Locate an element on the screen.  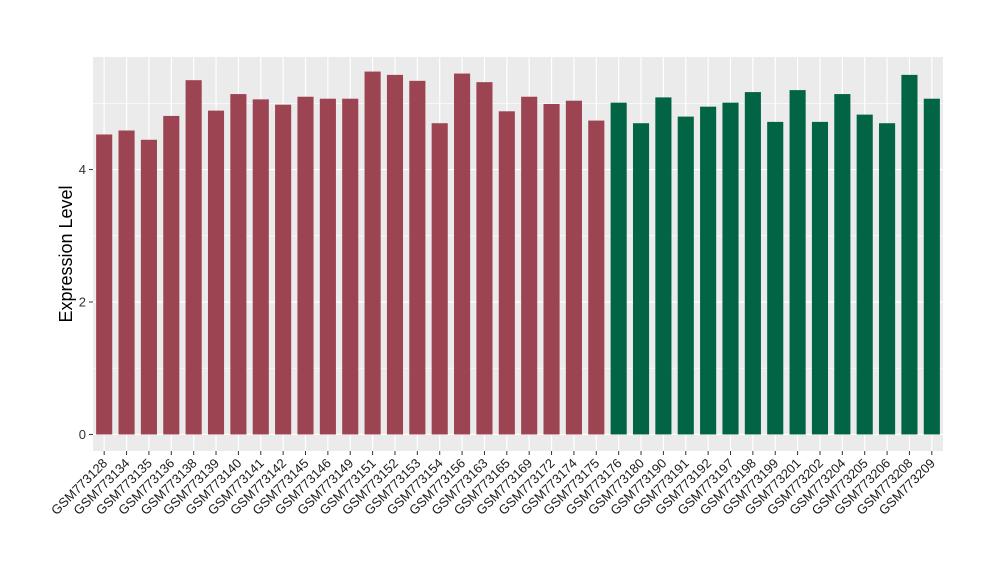
bar-GSM773201 is located at coordinates (797, 262).